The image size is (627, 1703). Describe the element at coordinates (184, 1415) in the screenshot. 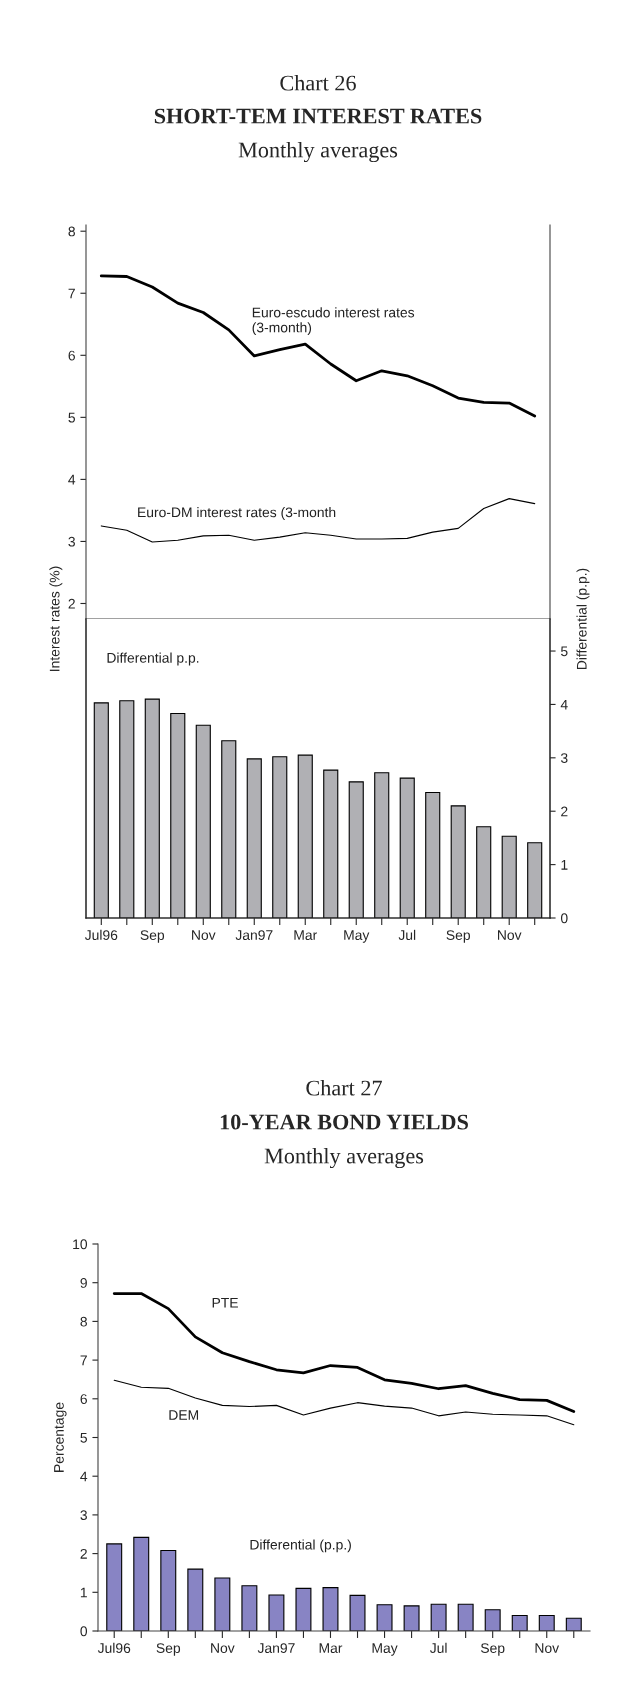

I see `series-label: DEM` at that location.